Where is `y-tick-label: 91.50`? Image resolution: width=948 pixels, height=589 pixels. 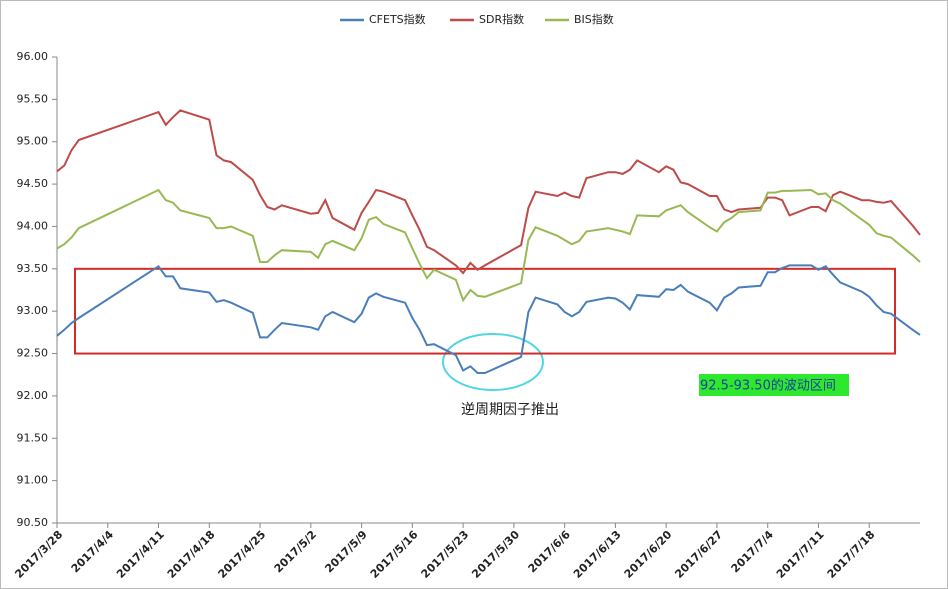 y-tick-label: 91.50 is located at coordinates (33, 437).